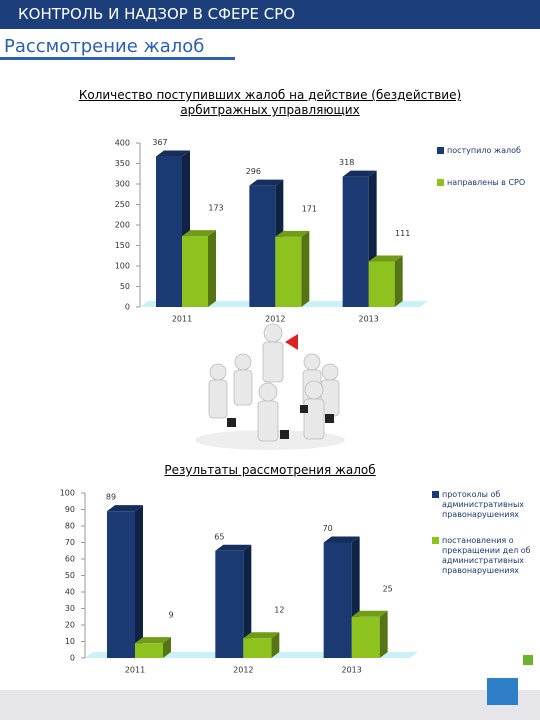  What do you see at coordinates (346, 162) in the screenshot?
I see `value-label: 318` at bounding box center [346, 162].